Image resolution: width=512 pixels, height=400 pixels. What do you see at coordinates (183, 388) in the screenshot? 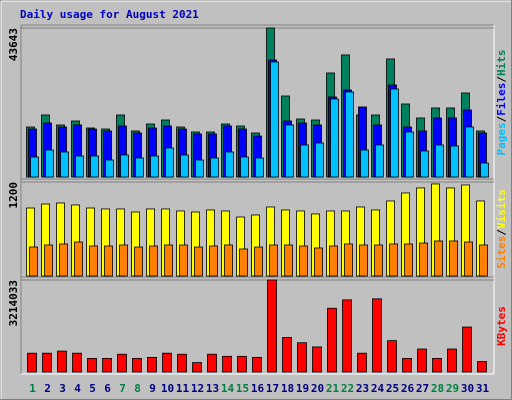
I see `x-tick-label: 11` at bounding box center [183, 388].